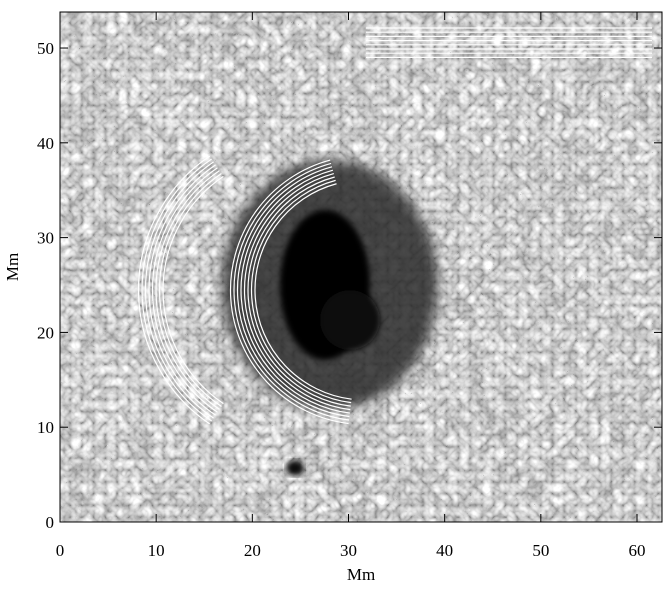 This screenshot has width=666, height=593. What do you see at coordinates (350, 320) in the screenshot?
I see `umbra` at bounding box center [350, 320].